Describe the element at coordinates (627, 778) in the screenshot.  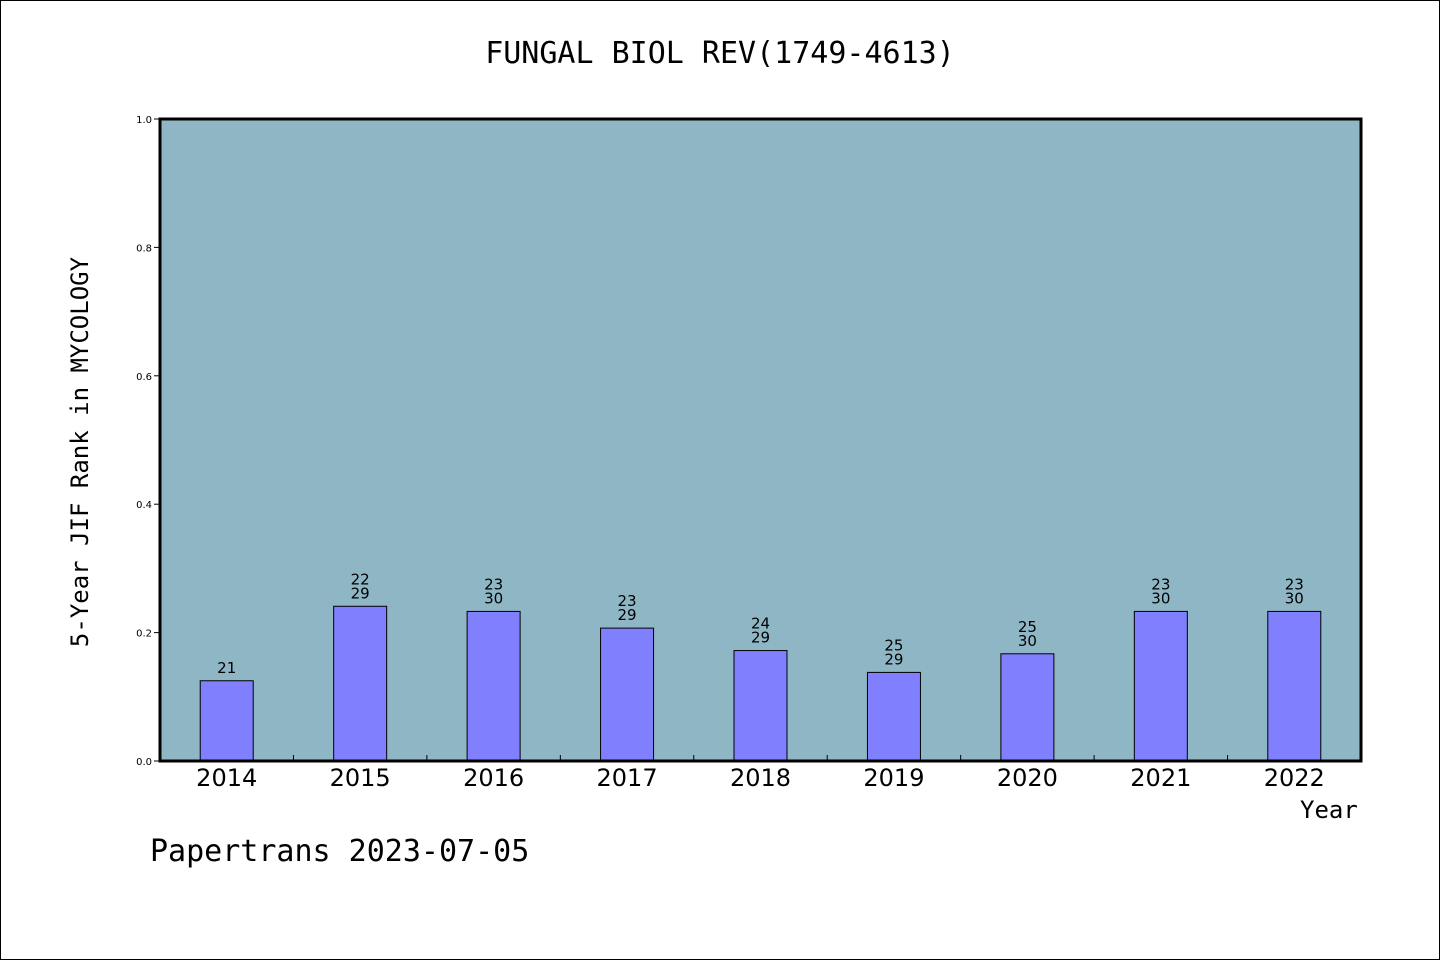
I see `x-tick-label: 2017` at that location.